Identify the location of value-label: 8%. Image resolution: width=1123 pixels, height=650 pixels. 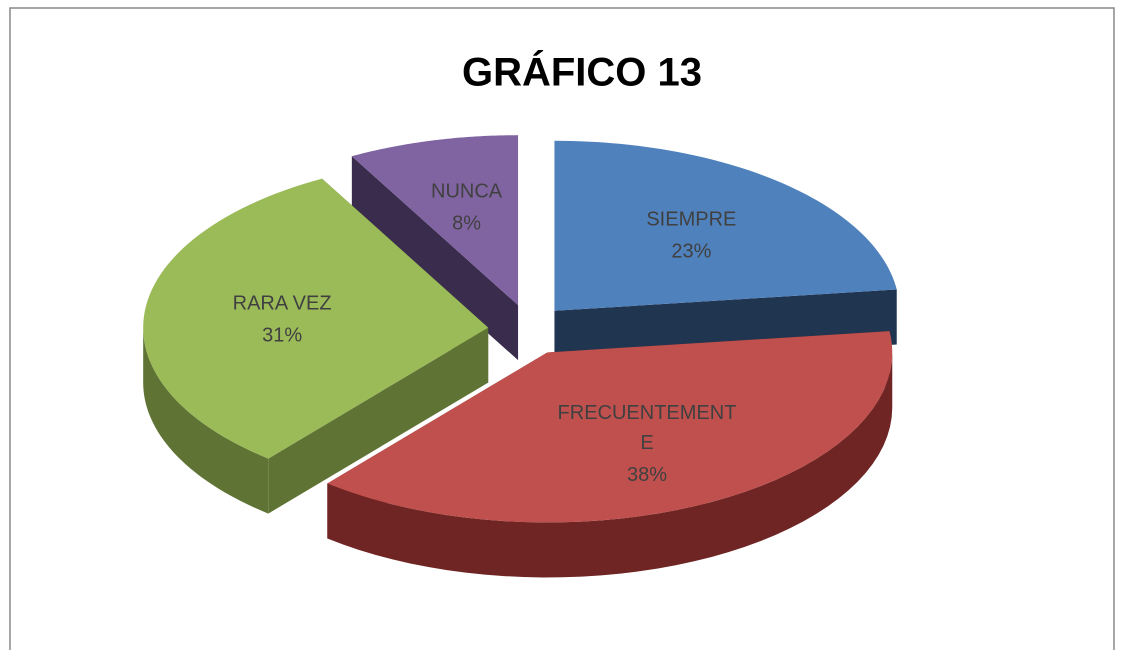
(466, 224).